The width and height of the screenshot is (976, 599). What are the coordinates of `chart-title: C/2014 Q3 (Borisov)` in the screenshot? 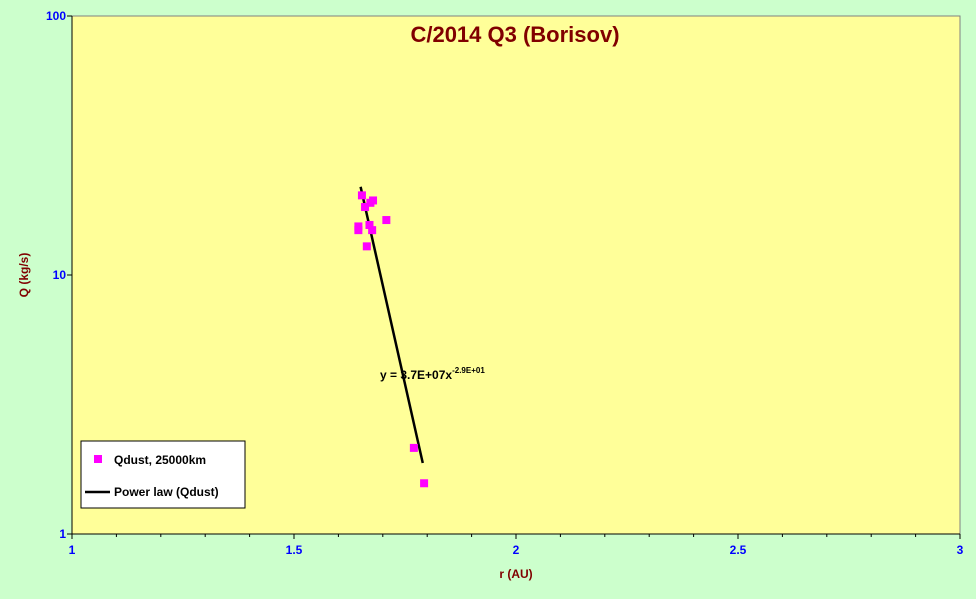 It's located at (514, 34).